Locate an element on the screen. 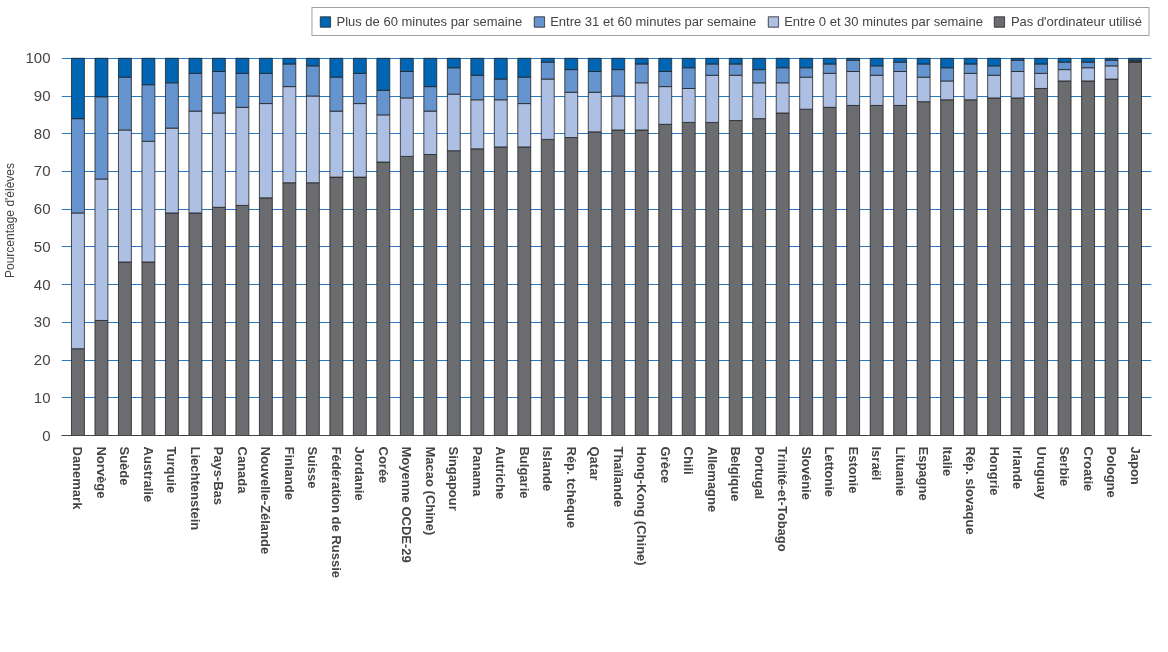 This screenshot has height=652, width=1168. x-tick-label: Portugal is located at coordinates (759, 473).